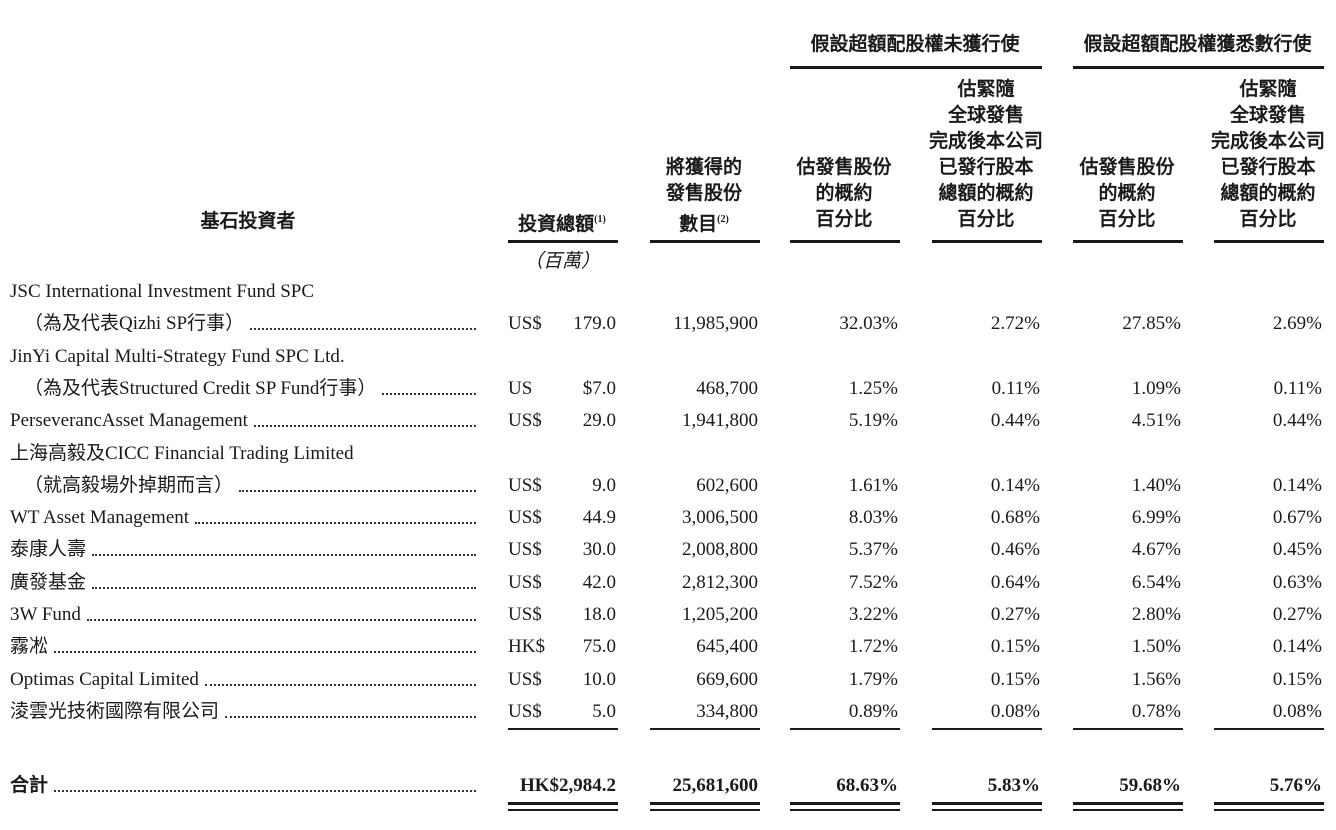 This screenshot has width=1336, height=830. Describe the element at coordinates (698, 224) in the screenshot. I see `column-header-text: 數目` at that location.